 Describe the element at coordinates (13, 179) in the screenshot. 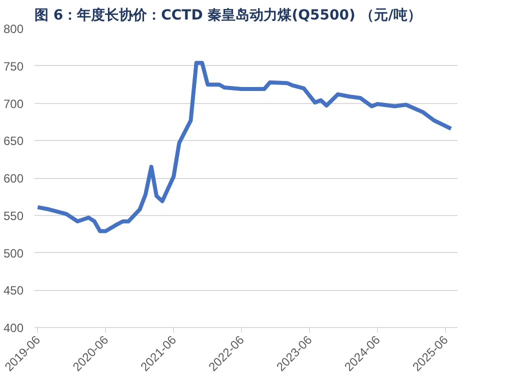

I see `y-tick-label: 600` at that location.